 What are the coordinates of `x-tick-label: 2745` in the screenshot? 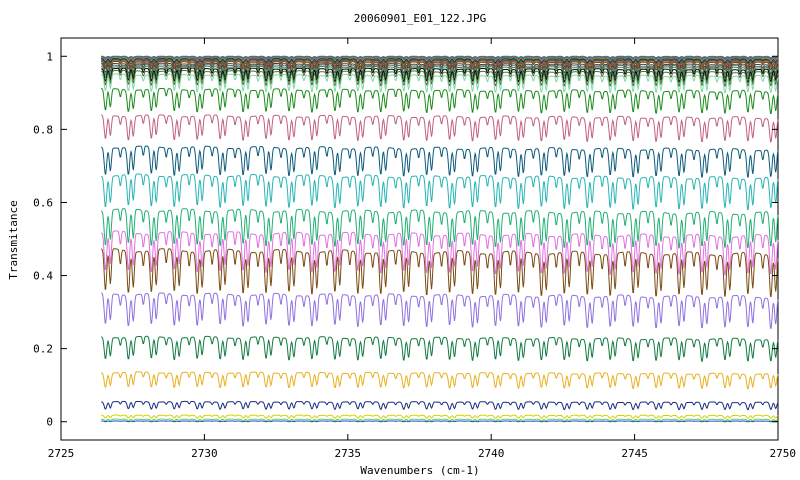 It's located at (634, 453).